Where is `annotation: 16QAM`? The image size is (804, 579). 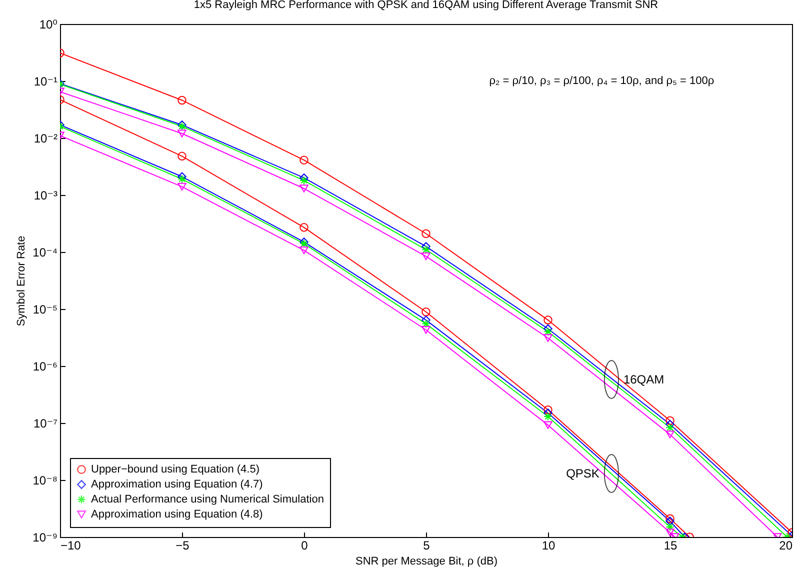
annotation: 16QAM is located at coordinates (643, 379).